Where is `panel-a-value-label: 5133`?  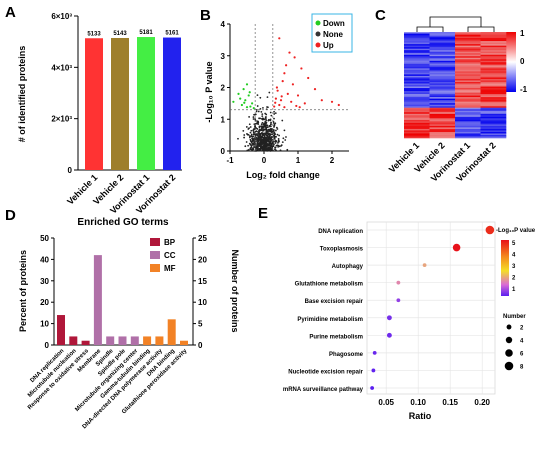
panel-a-value-label: 5133 is located at coordinates (94, 34).